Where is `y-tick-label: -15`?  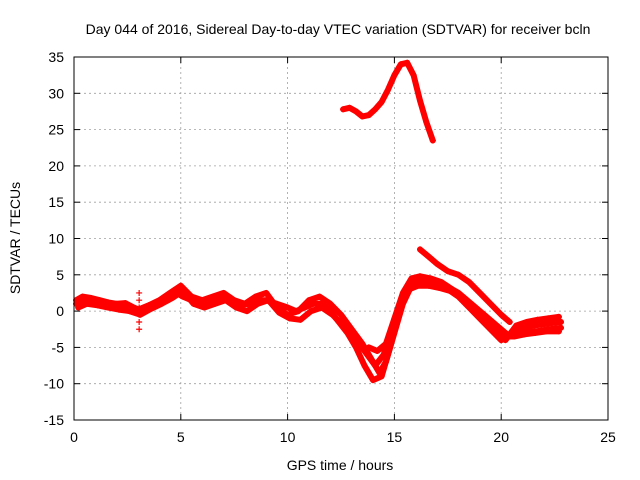
y-tick-label: -15 is located at coordinates (54, 420).